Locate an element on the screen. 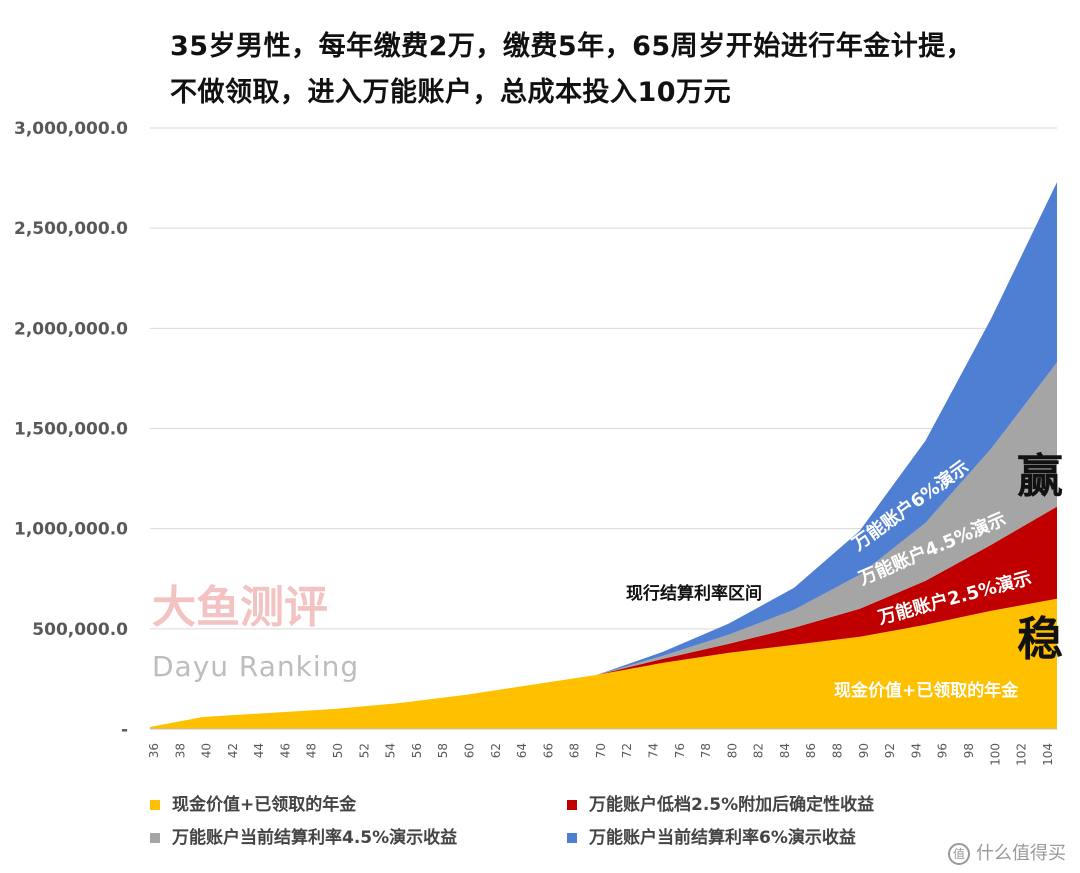 This screenshot has height=873, width=1080. legend-label: 现金价值+已领取的年金 is located at coordinates (264, 805).